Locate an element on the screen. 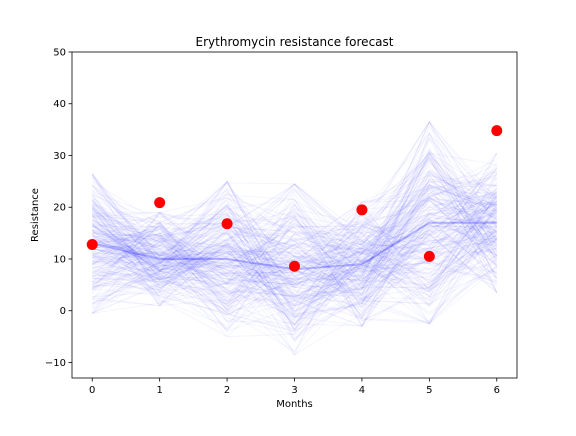  x-tick-label: 5 is located at coordinates (429, 390).